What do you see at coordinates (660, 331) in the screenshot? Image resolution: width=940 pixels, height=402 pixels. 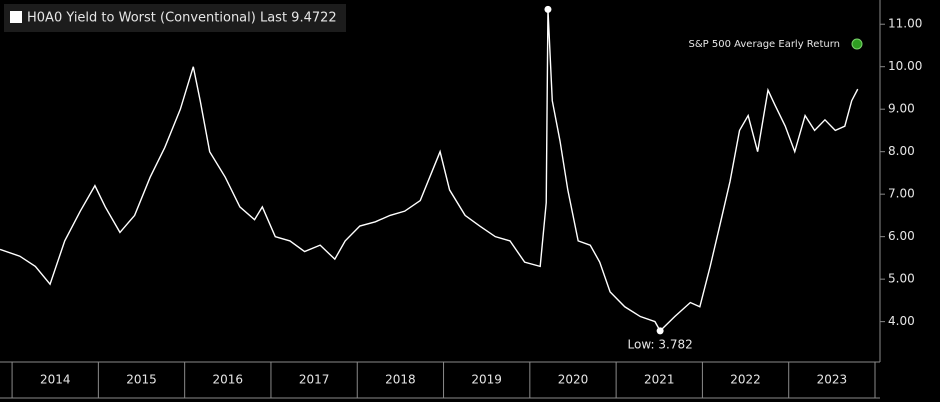 I see `min-marker` at bounding box center [660, 331].